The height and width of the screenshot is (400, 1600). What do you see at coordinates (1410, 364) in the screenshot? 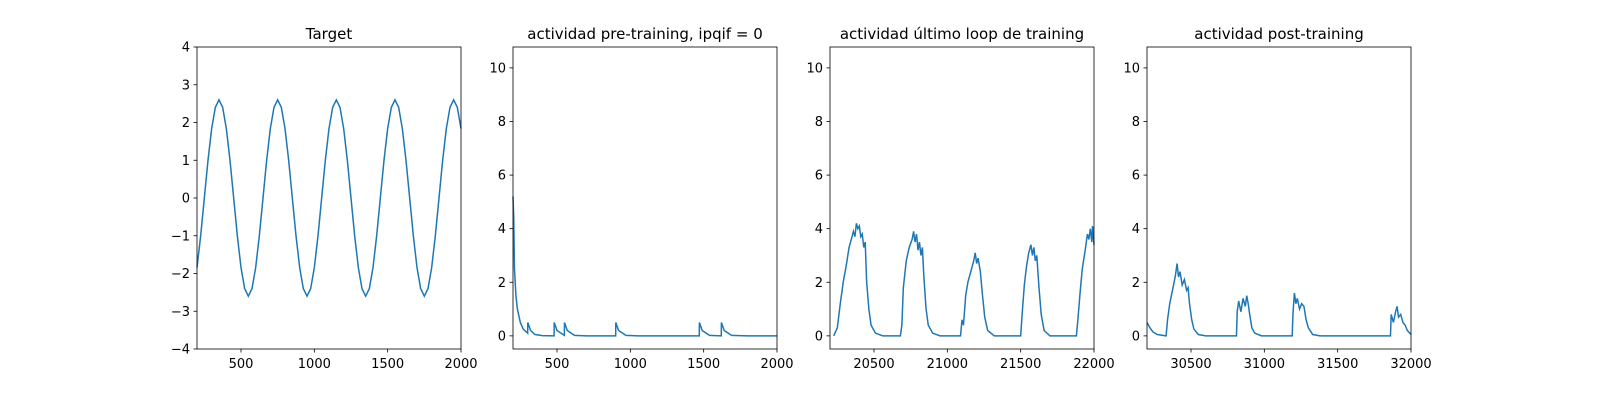
I see `x-tick-label: 32000` at bounding box center [1410, 364].